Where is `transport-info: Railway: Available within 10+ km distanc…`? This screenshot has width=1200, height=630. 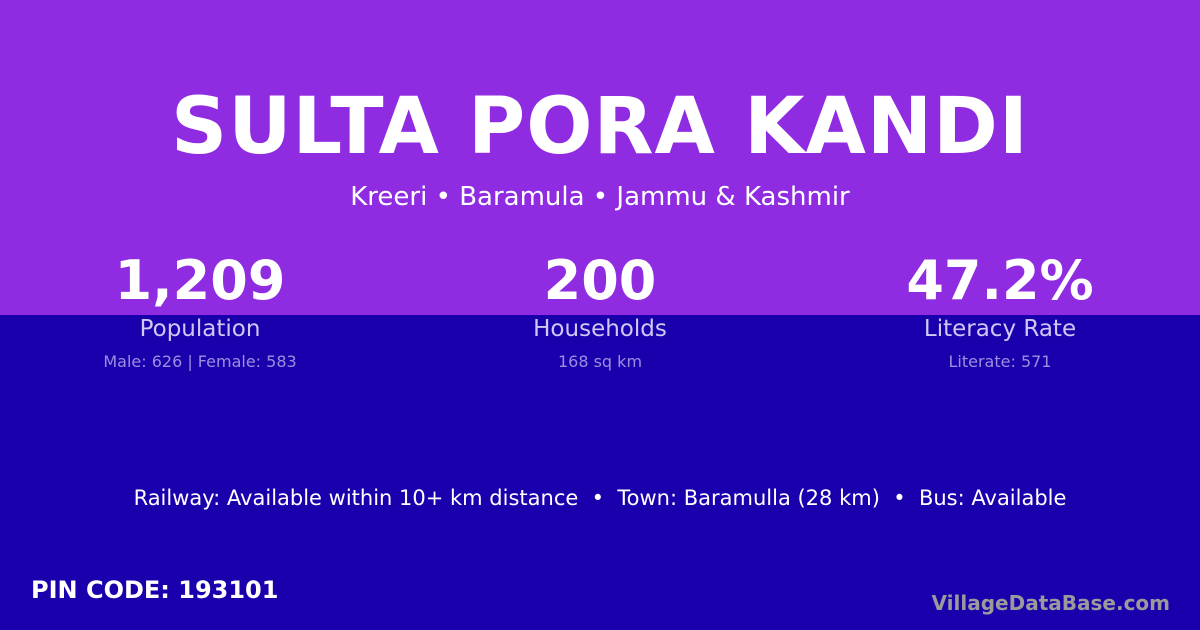 transport-info: Railway: Available within 10+ km distanc… is located at coordinates (600, 498).